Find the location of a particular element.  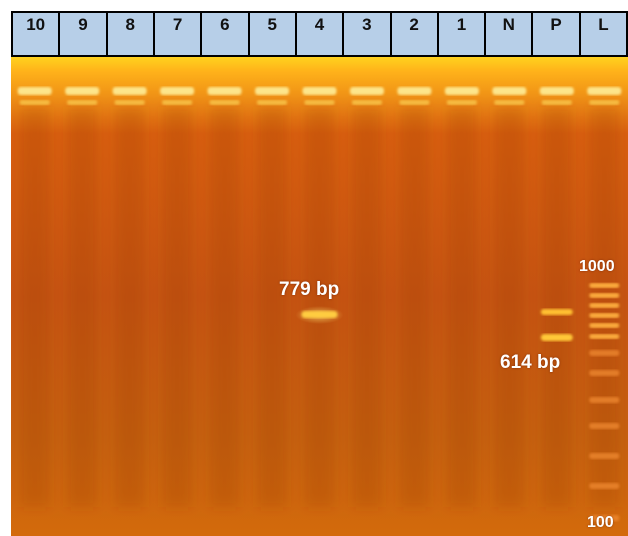

ladder-label-1000: 1000 is located at coordinates (597, 266).